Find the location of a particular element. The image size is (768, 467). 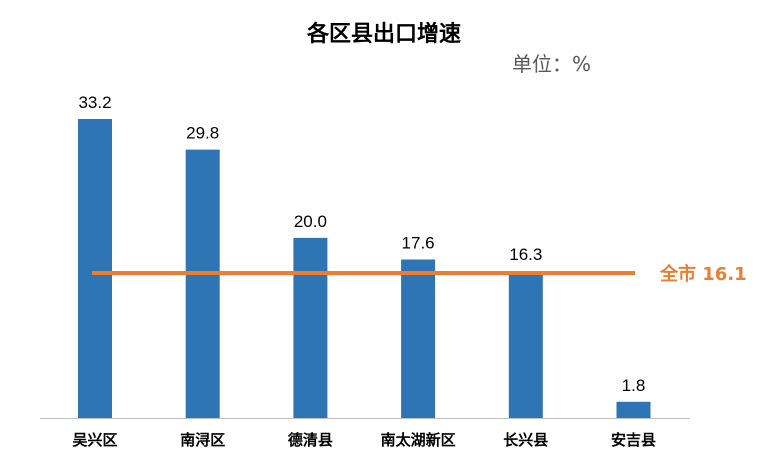

chart-title: 各区县出口增速 is located at coordinates (383, 34).